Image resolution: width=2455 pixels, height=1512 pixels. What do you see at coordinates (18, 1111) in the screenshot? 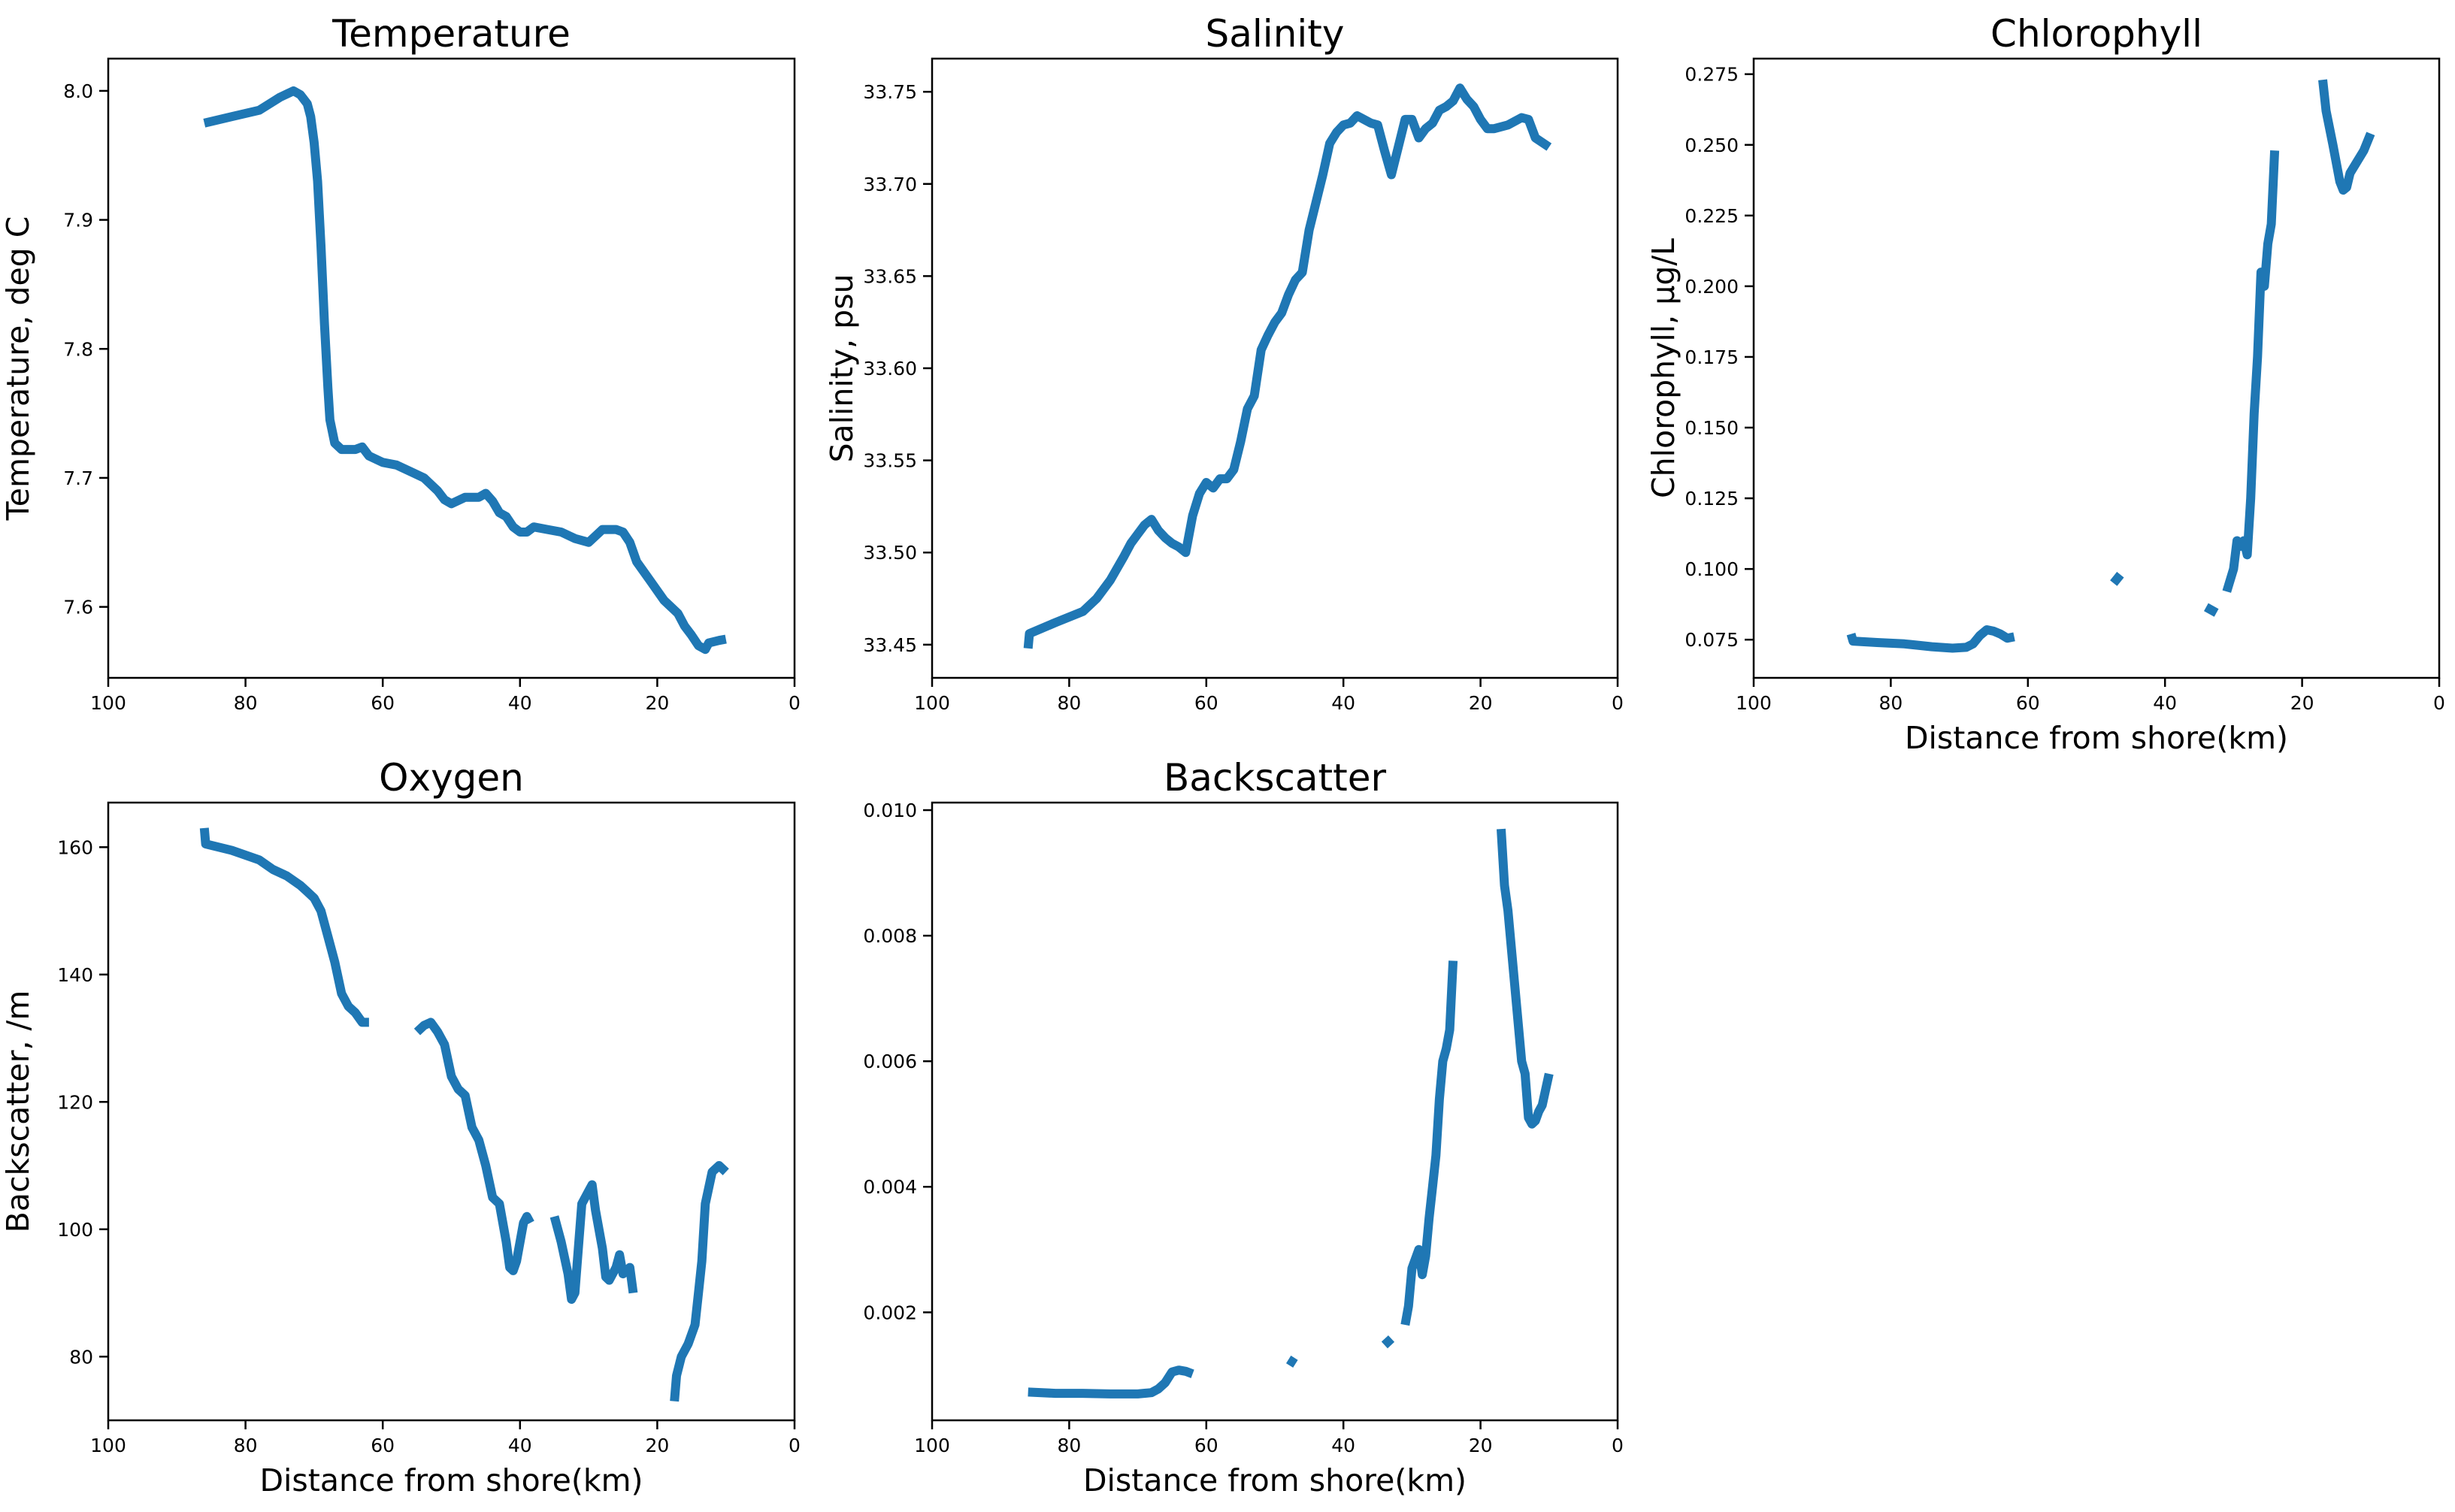
I see `y-axis-label: Backscatter, /m` at bounding box center [18, 1111].